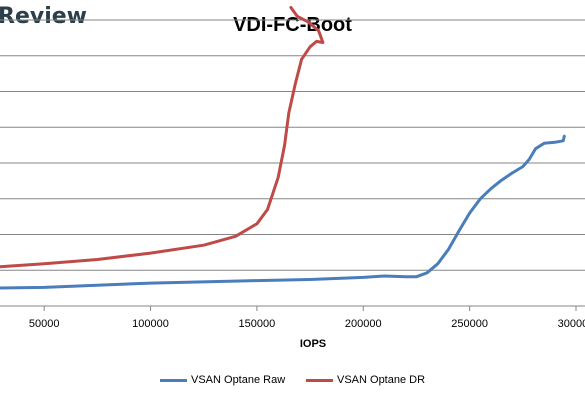  What do you see at coordinates (381, 380) in the screenshot?
I see `legend-label-dr: VSAN Optane DR` at bounding box center [381, 380].